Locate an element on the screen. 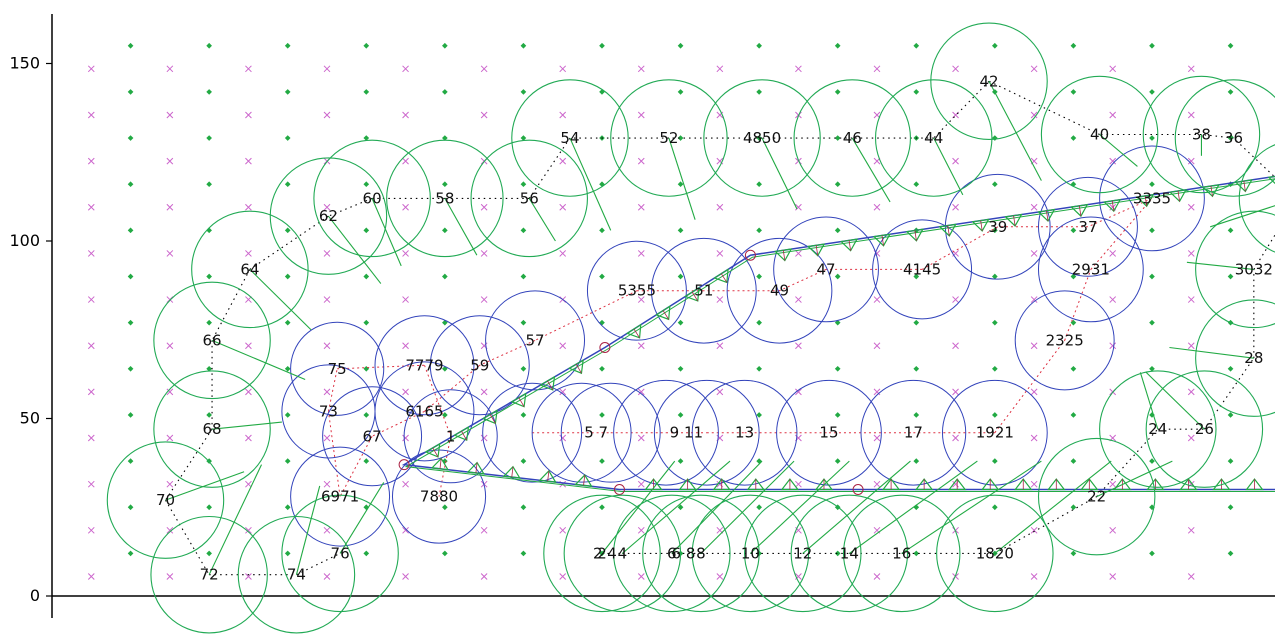 Image resolution: width=1275 pixels, height=637 pixels. sensor-label: 1820 is located at coordinates (995, 553).